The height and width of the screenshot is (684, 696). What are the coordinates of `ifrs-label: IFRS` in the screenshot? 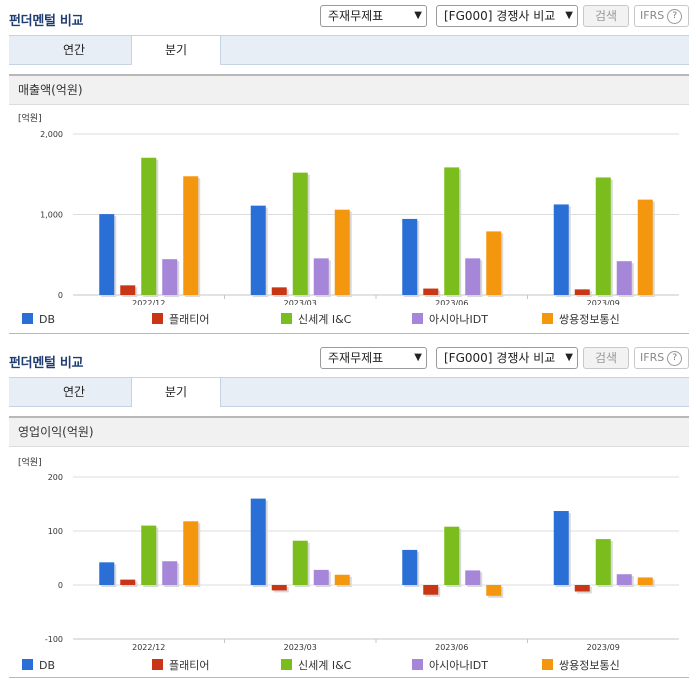 It's located at (652, 15).